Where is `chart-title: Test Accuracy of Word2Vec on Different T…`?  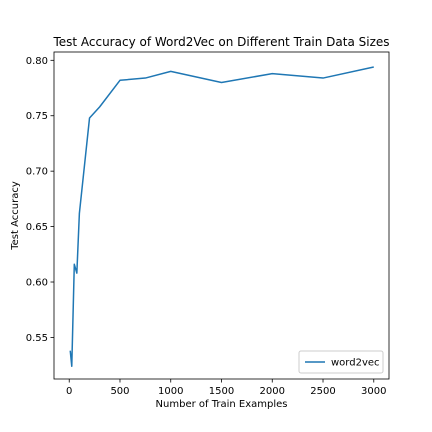 chart-title: Test Accuracy of Word2Vec on Different T… is located at coordinates (220, 42).